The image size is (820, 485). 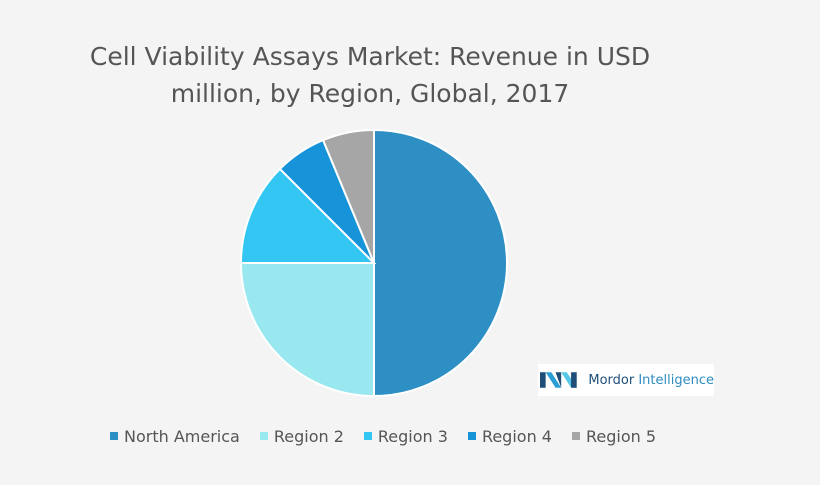 I want to click on logo-text: Mordor Intelligence, so click(x=651, y=380).